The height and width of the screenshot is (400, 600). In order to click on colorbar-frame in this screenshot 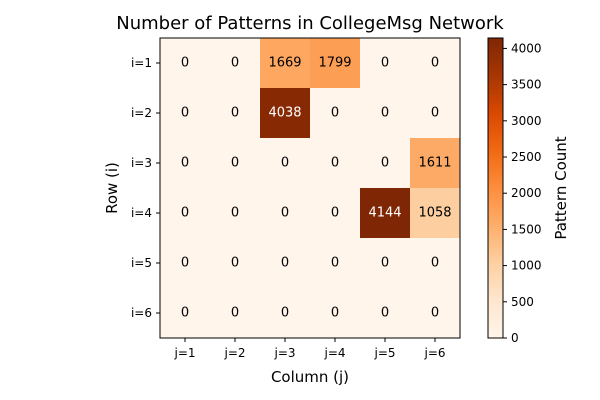, I will do `click(495, 188)`.